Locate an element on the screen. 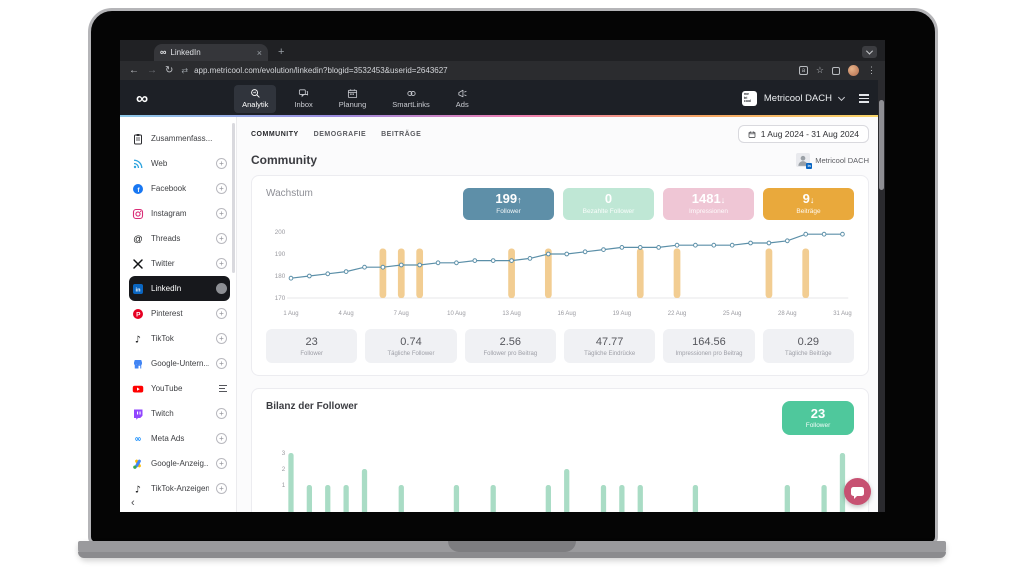  sidebar-item-tiktok: ♪ TikTok is located at coordinates (179, 338).